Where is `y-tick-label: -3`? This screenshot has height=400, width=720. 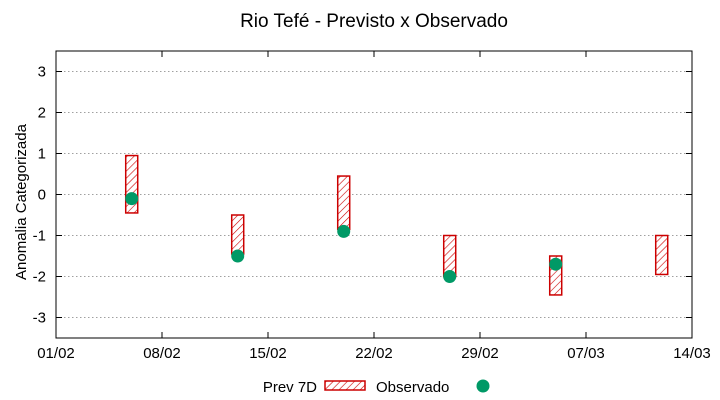 y-tick-label: -3 is located at coordinates (39, 318).